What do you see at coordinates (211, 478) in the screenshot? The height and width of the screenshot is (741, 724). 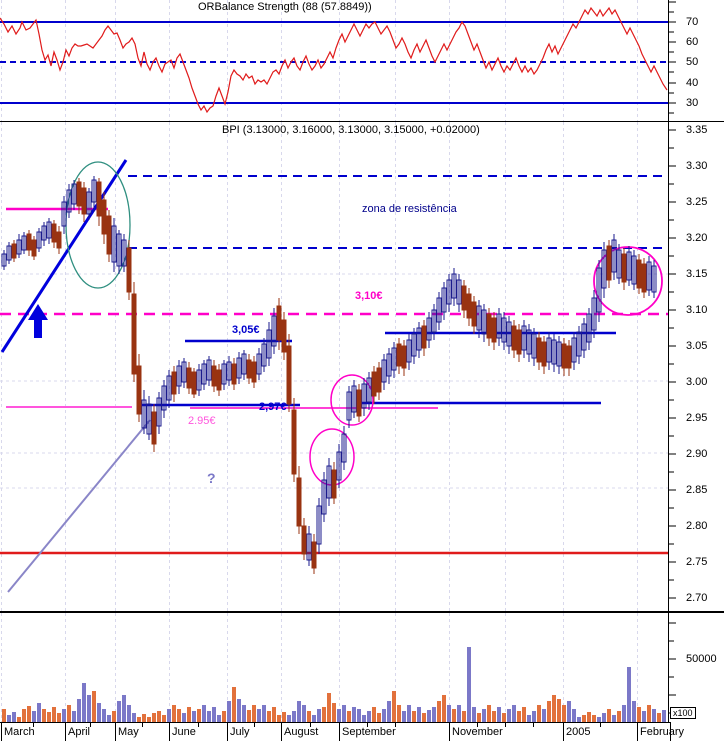 I see `annotation-question-mark: ?` at bounding box center [211, 478].